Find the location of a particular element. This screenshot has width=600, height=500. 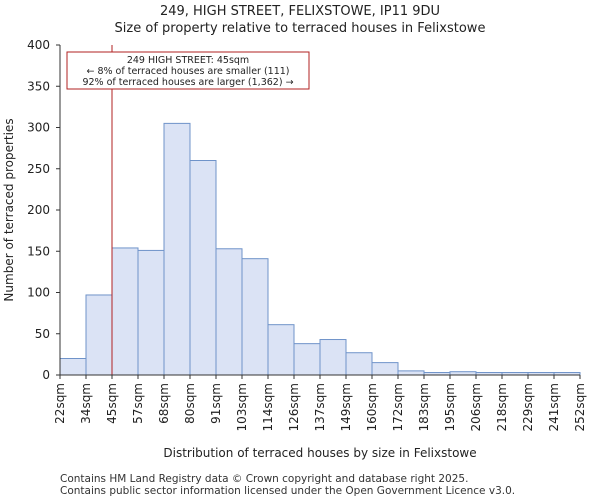

x-tick-label: 183sqm is located at coordinates (424, 407).